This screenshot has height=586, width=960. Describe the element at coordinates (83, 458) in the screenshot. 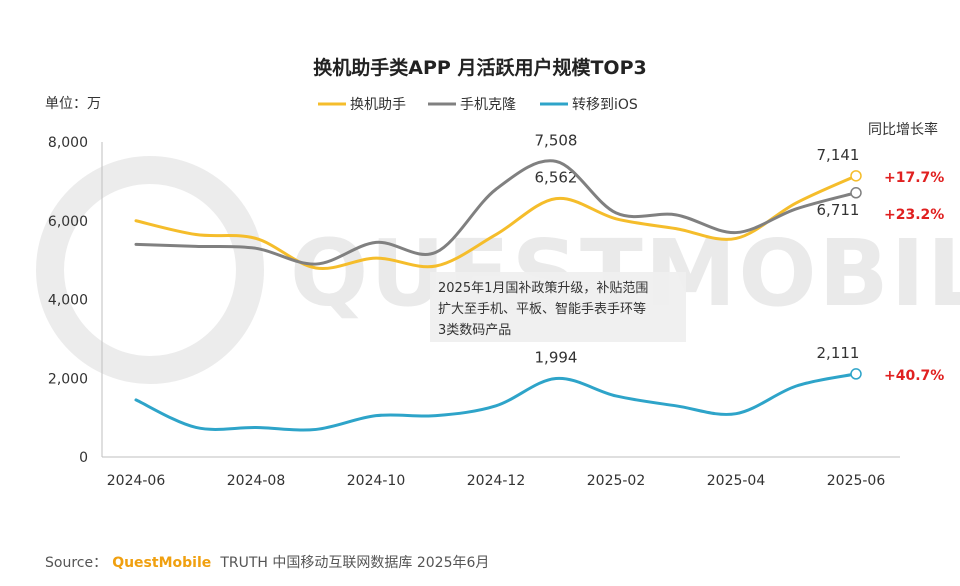

I see `y-tick-label: 0` at that location.